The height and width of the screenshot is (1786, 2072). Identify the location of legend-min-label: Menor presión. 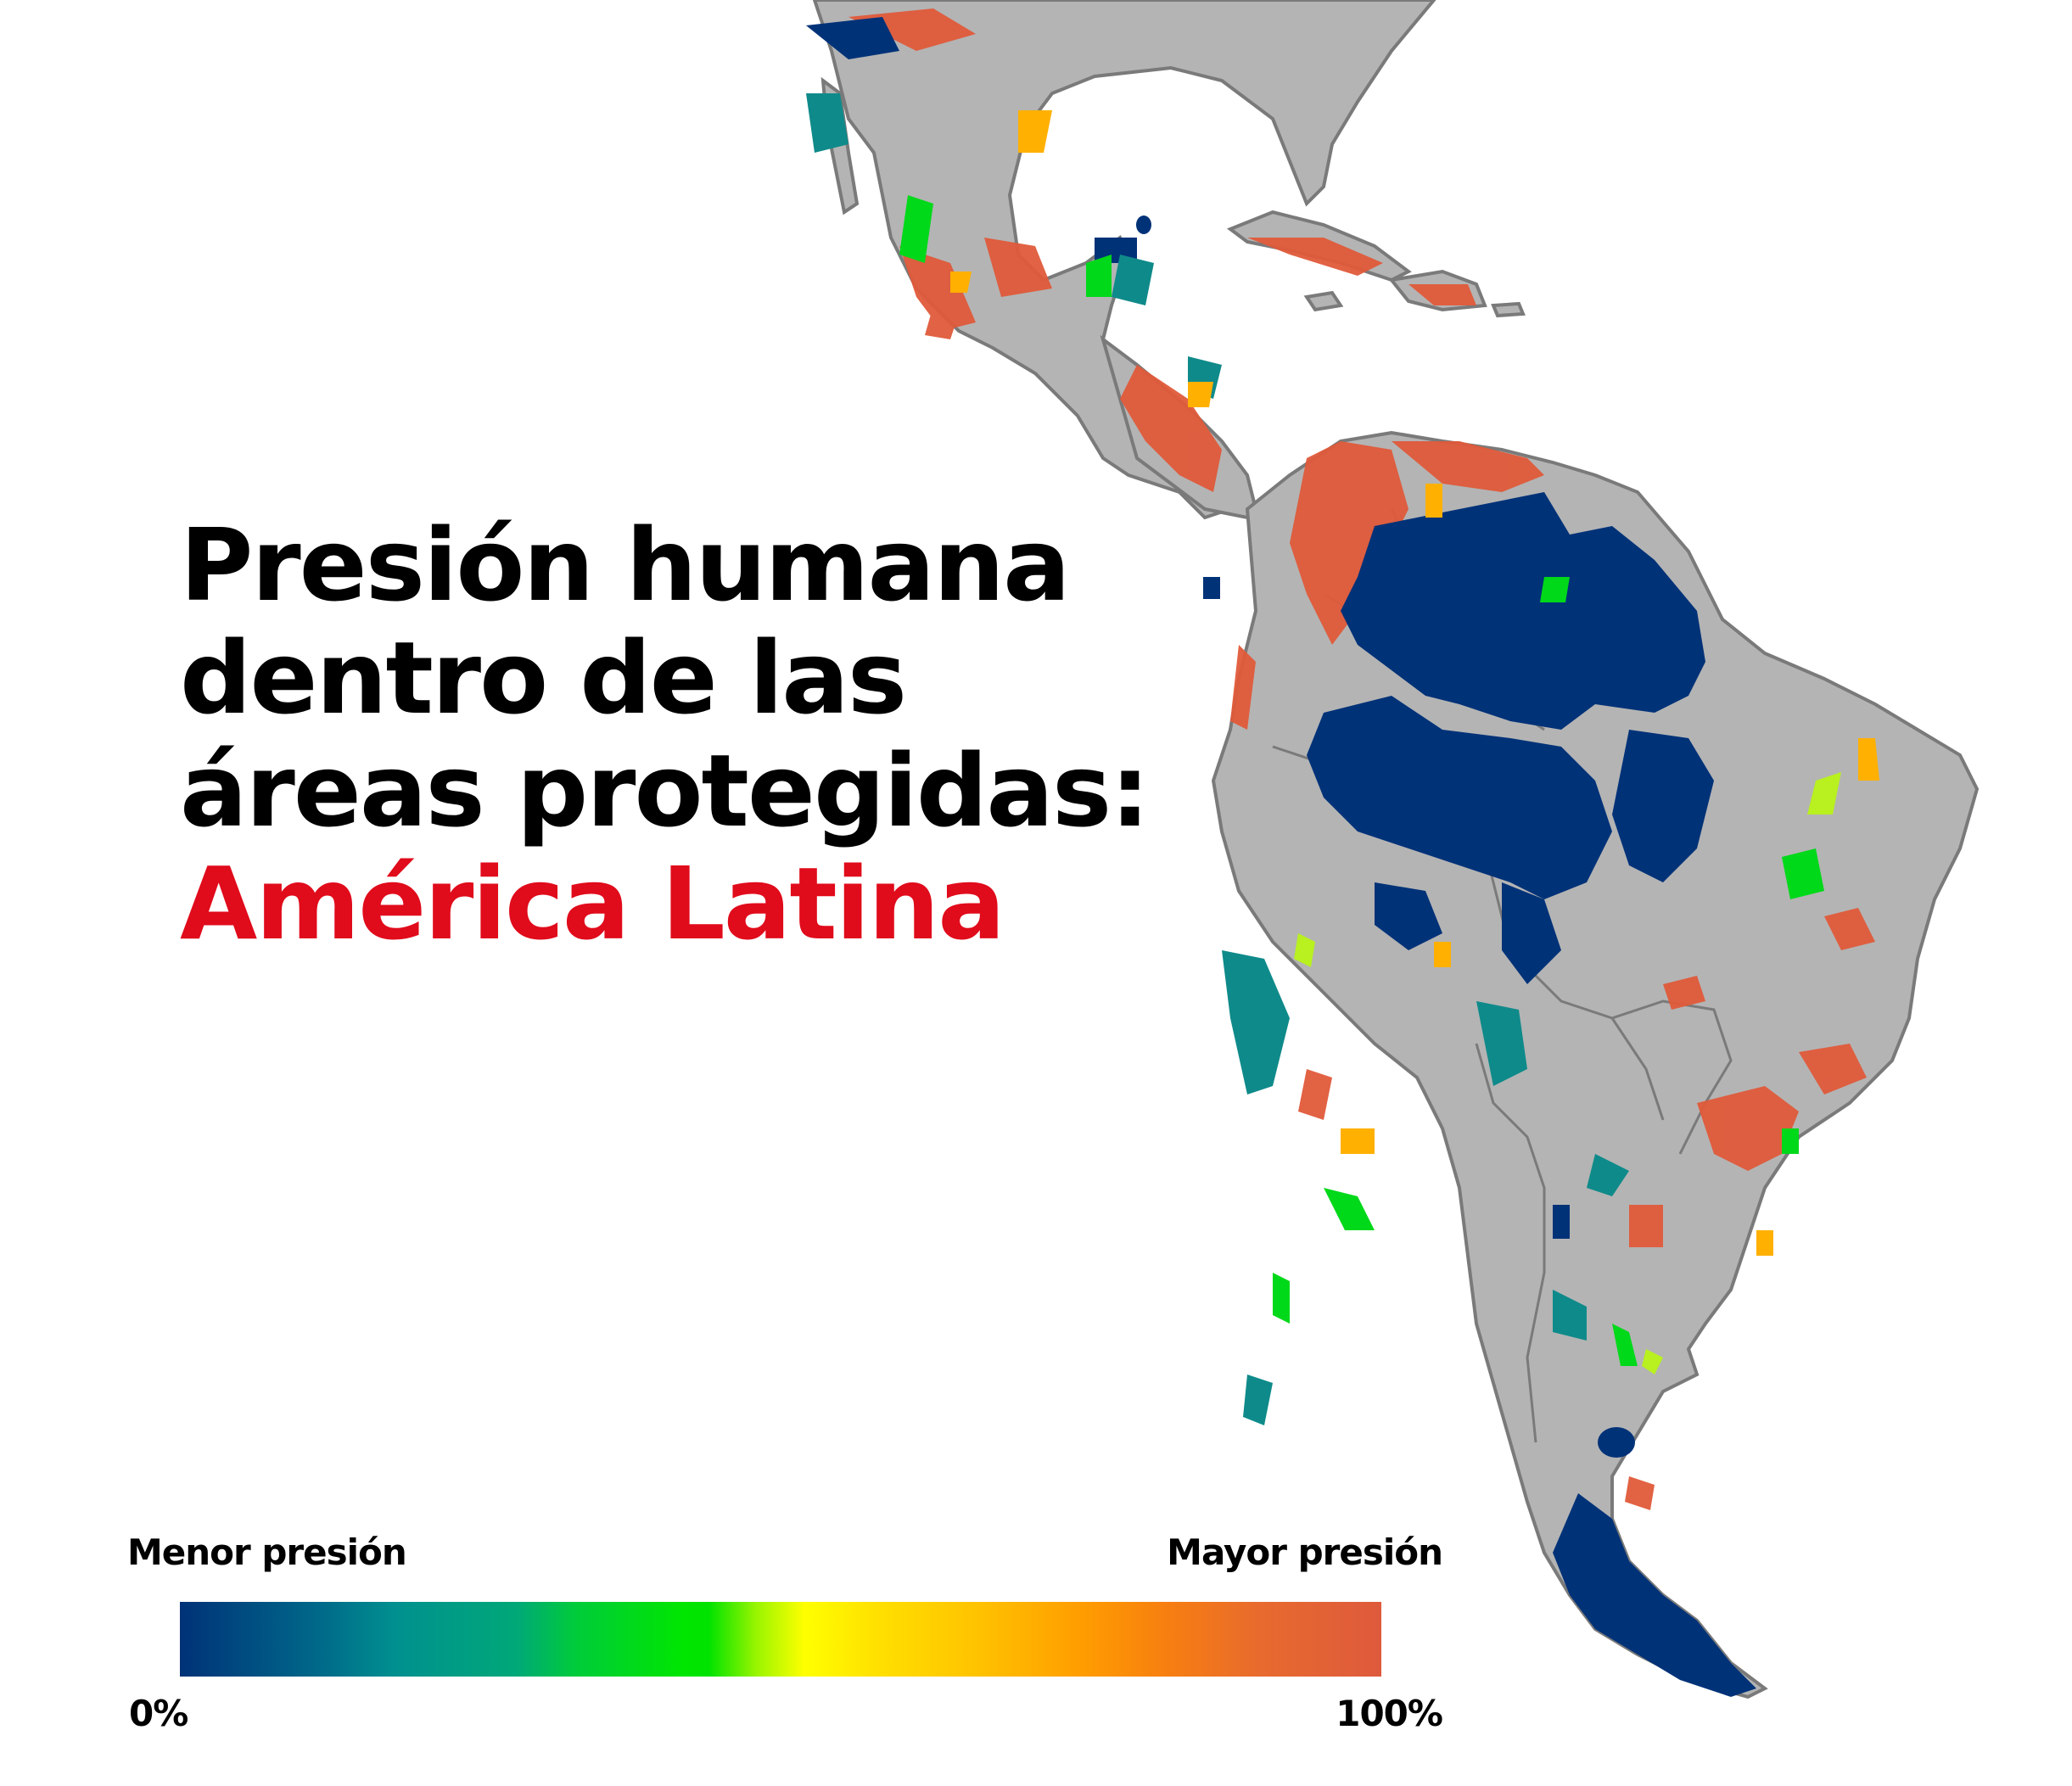
(267, 1552).